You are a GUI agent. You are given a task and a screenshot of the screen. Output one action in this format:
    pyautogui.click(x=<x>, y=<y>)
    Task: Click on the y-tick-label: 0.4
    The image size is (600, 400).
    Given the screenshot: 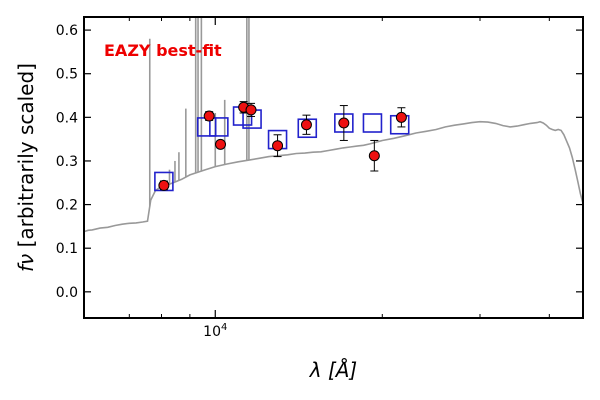 What is the action you would take?
    pyautogui.click(x=67, y=118)
    